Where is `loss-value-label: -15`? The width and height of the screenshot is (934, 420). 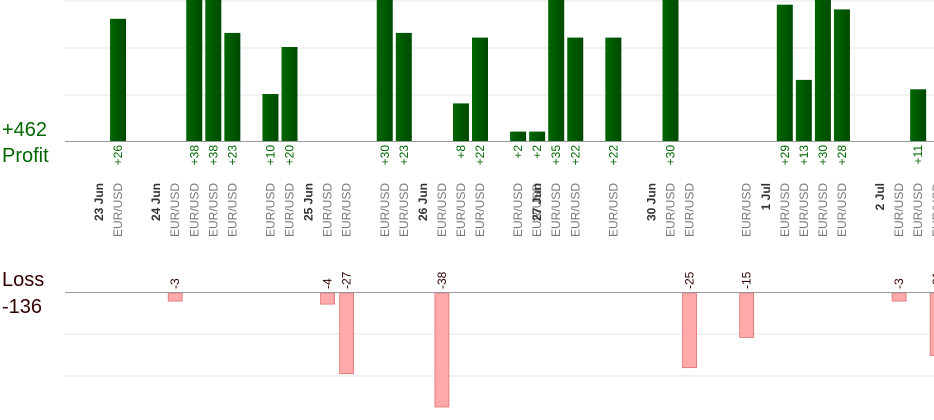
loss-value-label: -15 is located at coordinates (747, 280).